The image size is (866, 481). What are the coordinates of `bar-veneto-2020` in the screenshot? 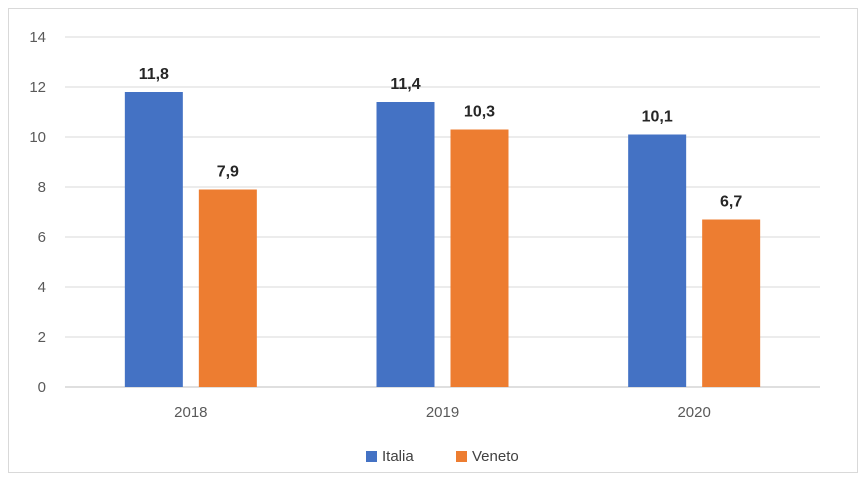 It's located at (731, 303).